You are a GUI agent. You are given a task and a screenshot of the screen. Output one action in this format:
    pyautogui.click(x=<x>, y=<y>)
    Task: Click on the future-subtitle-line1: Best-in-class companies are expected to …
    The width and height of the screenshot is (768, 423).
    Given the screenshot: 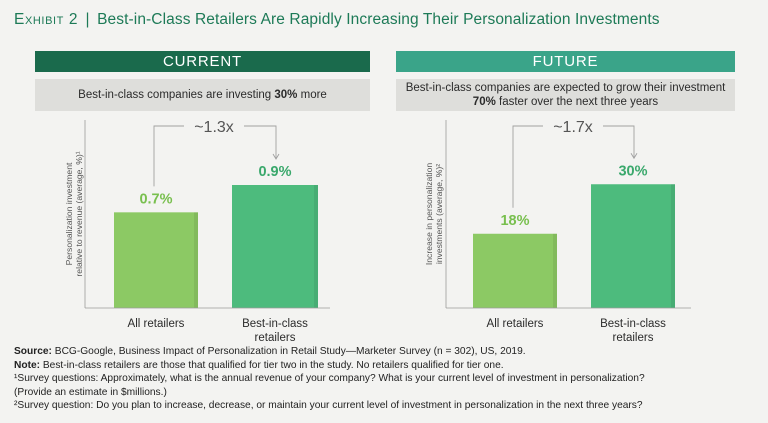 What is the action you would take?
    pyautogui.click(x=565, y=88)
    